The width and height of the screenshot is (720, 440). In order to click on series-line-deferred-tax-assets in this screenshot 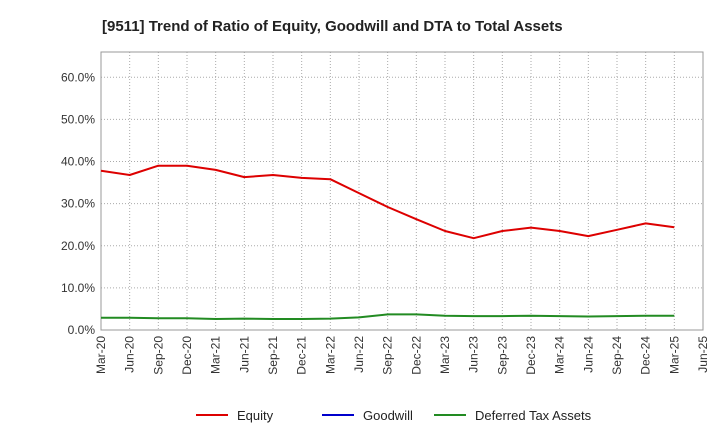, I will do `click(388, 316)`.